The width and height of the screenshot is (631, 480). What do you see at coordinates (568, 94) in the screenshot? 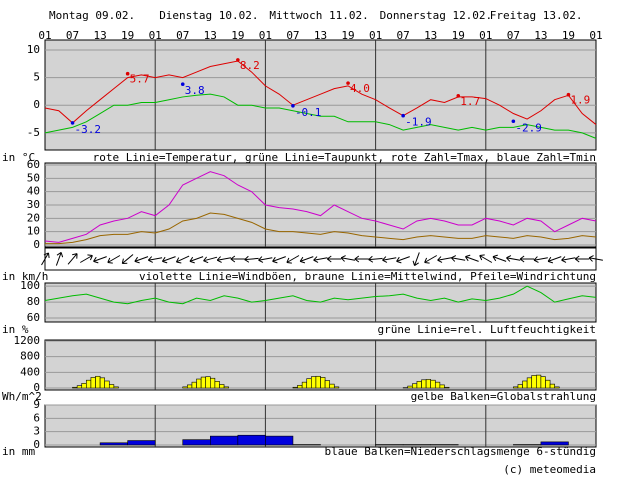
I see `tmax-dot` at bounding box center [568, 94].